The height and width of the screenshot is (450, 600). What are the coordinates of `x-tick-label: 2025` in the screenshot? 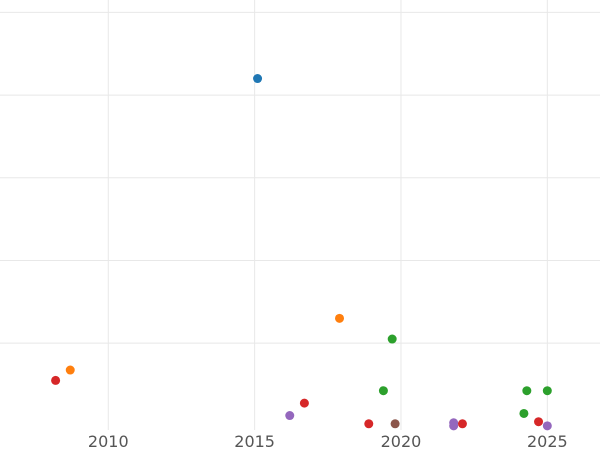 It's located at (547, 441).